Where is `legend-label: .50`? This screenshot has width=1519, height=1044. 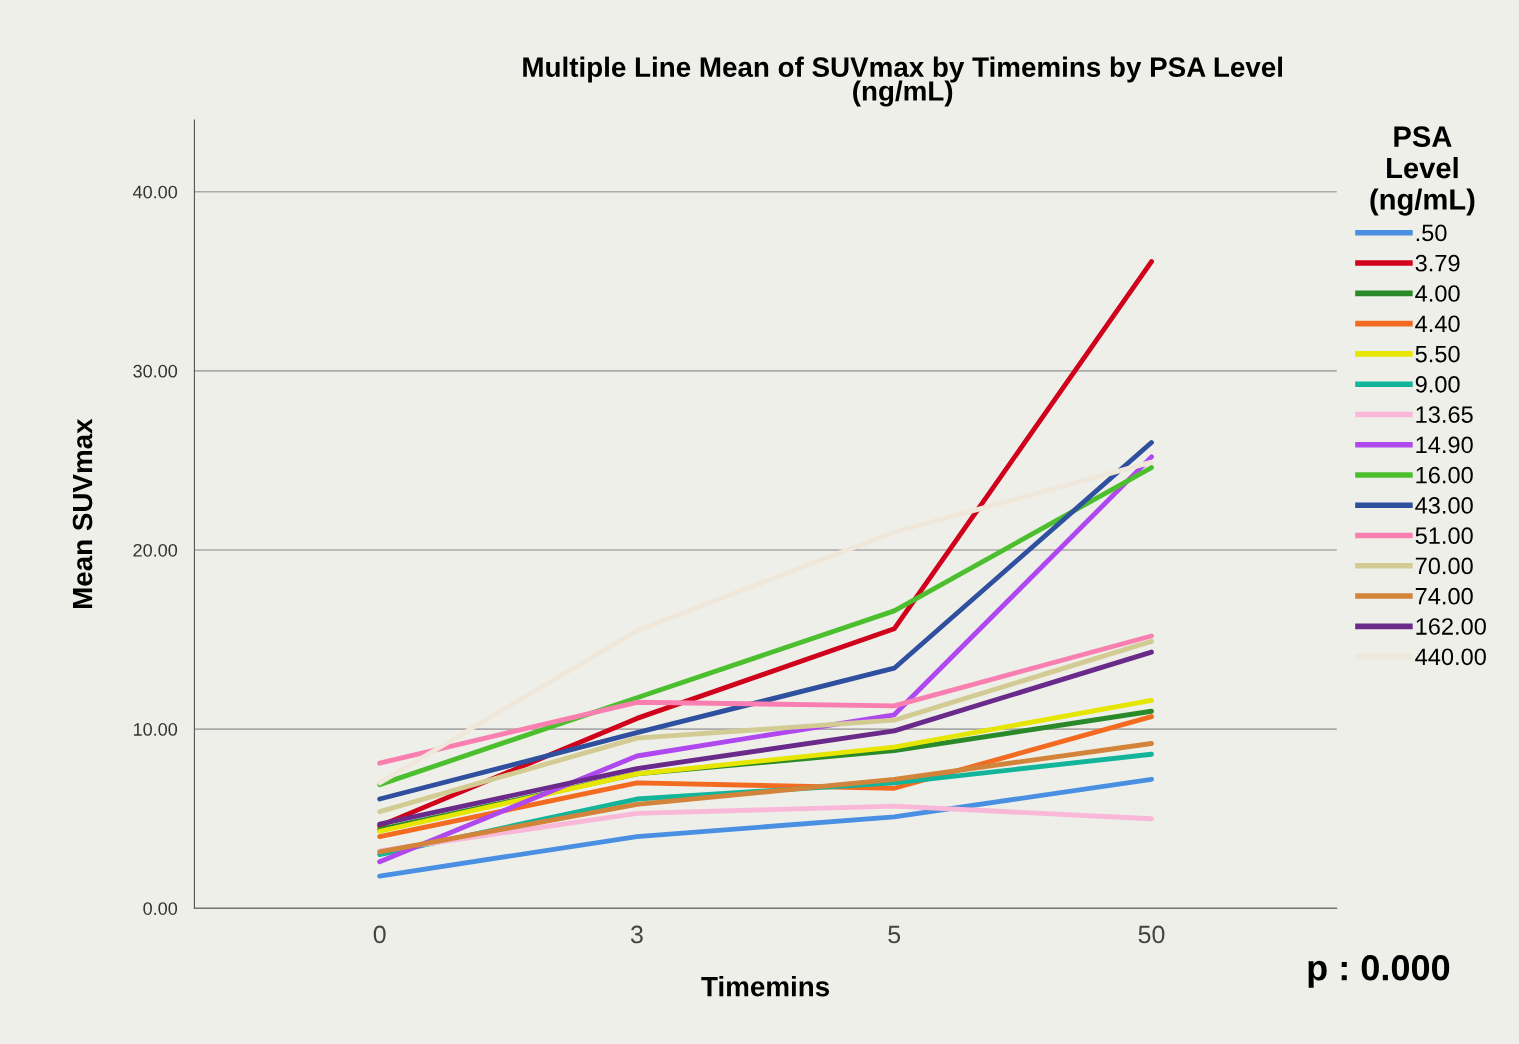
legend-label: .50 is located at coordinates (1431, 233).